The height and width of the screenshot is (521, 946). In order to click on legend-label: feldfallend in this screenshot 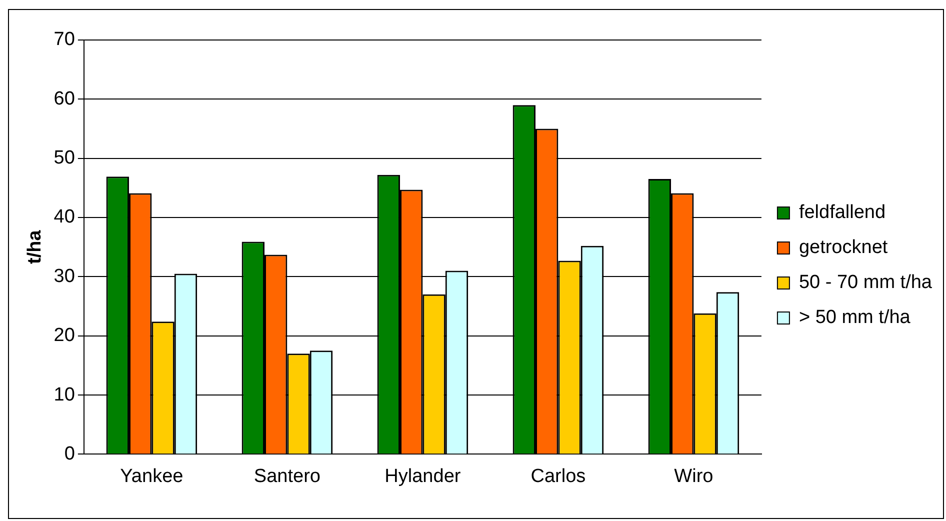, I will do `click(842, 213)`.